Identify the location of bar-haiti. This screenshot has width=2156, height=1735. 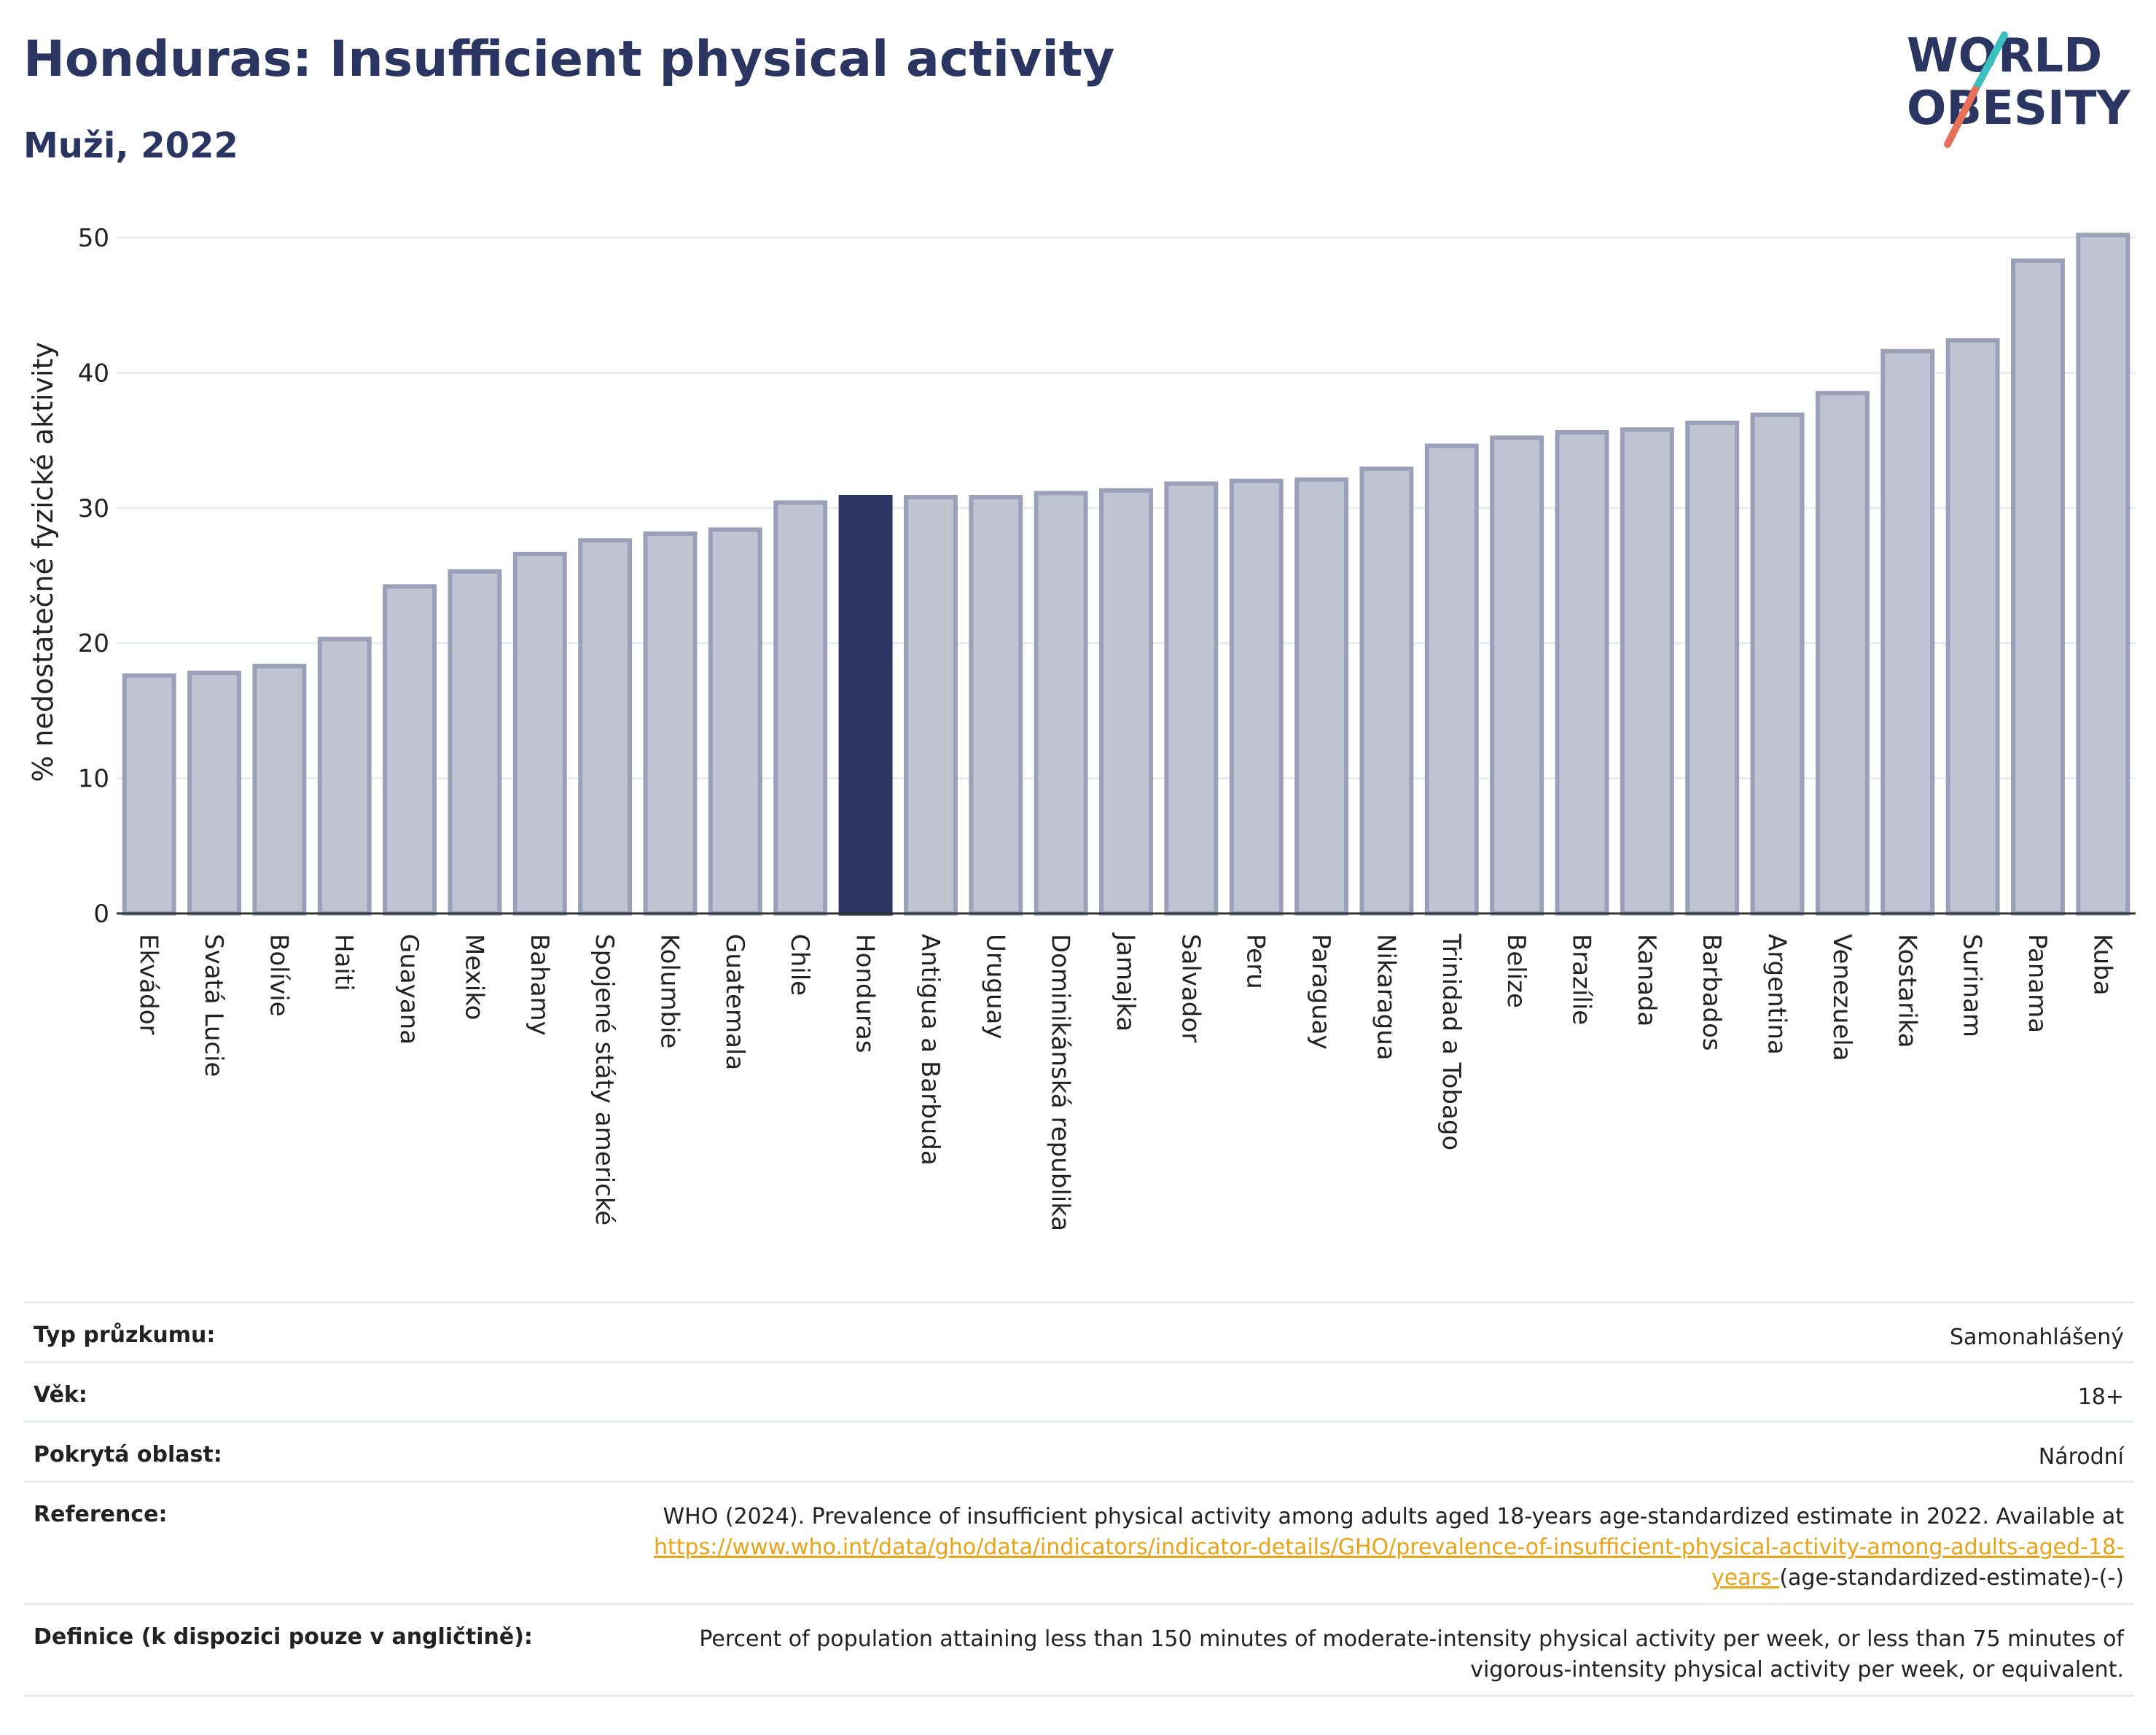
(345, 776).